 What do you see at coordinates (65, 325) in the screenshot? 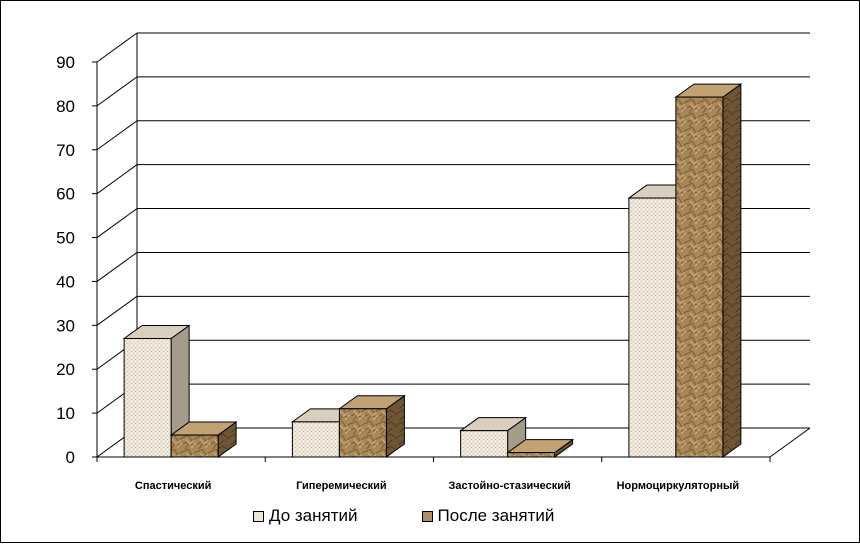
I see `y-tick-label: 30` at bounding box center [65, 325].